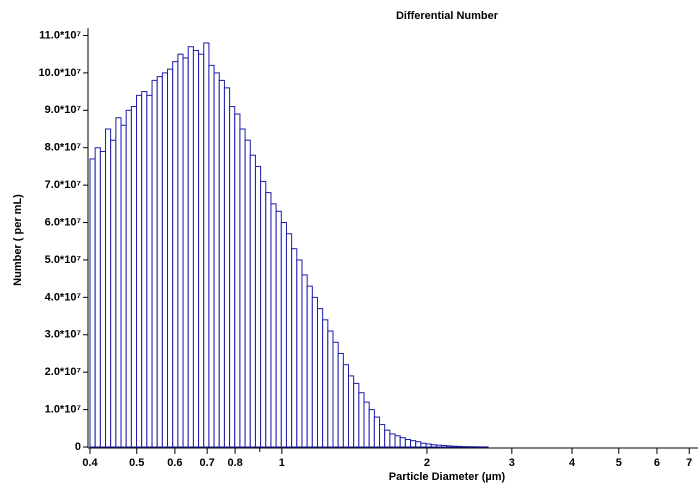 Image resolution: width=698 pixels, height=486 pixels. What do you see at coordinates (63, 372) in the screenshot?
I see `y-tick-label: 2.0*10⁷` at bounding box center [63, 372].